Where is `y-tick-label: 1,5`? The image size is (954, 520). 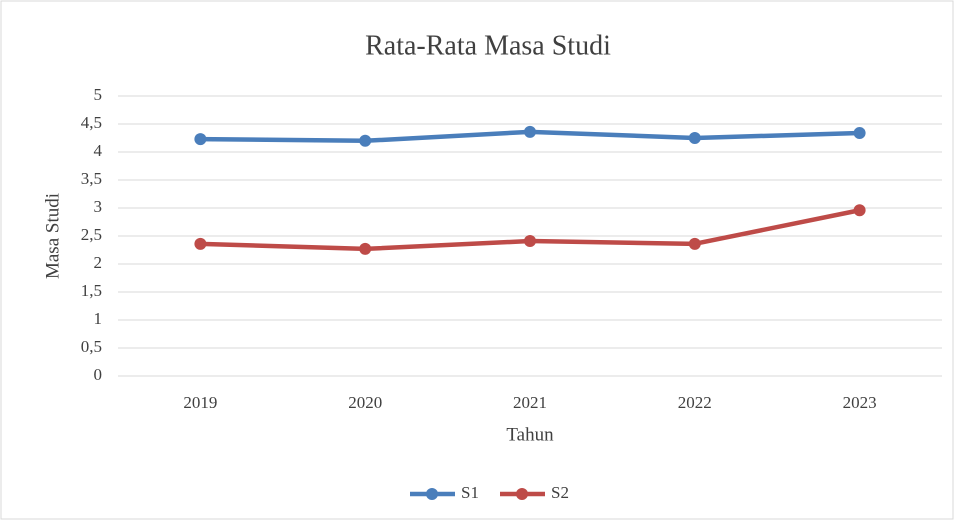 y-tick-label: 1,5 is located at coordinates (91, 290).